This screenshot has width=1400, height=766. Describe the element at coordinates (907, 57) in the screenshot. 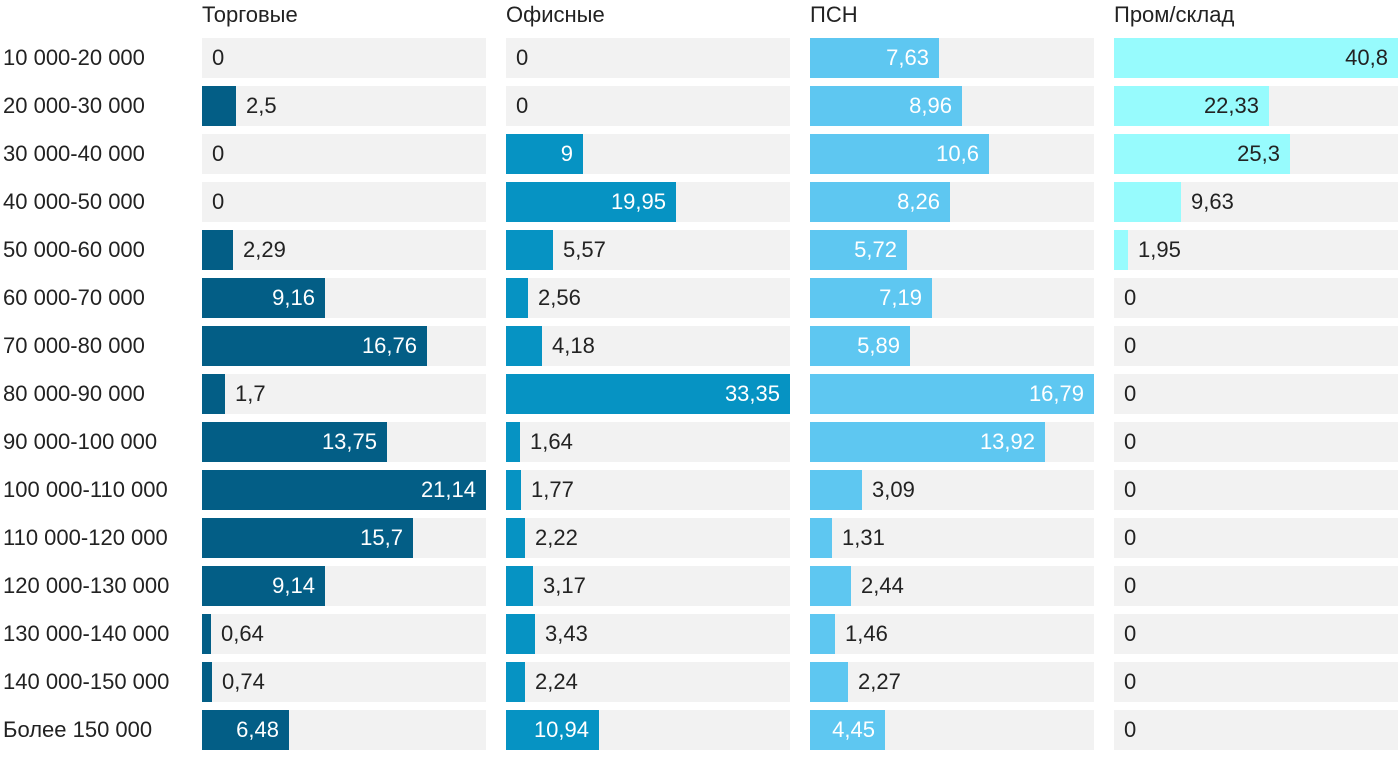

I see `data-label: 7,63` at that location.